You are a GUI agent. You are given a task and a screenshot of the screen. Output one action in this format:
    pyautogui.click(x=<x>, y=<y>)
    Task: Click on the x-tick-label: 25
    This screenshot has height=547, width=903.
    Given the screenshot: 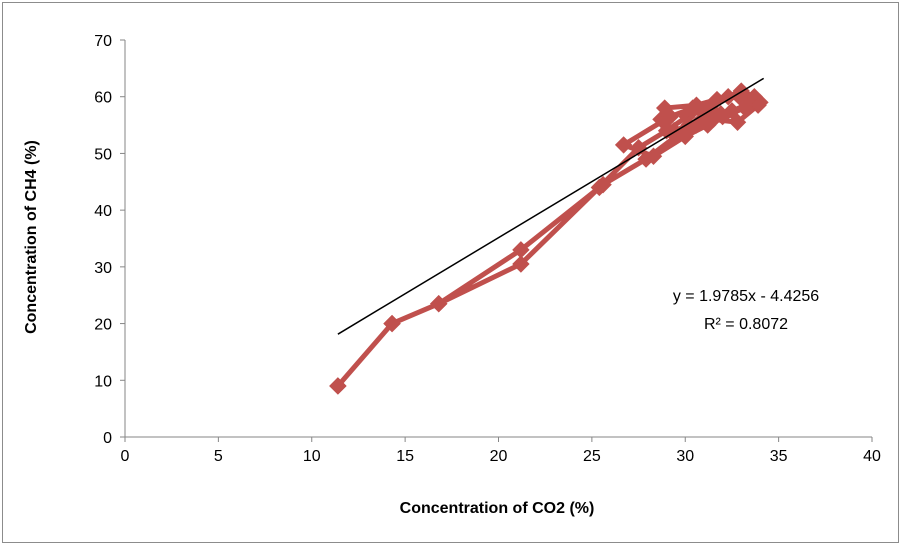 What is the action you would take?
    pyautogui.click(x=592, y=456)
    